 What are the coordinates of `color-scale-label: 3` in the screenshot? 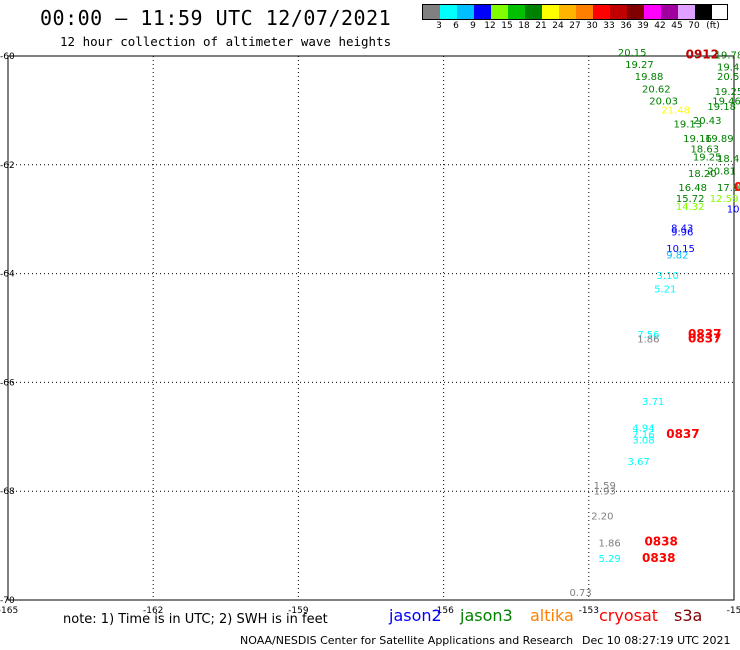 It's located at (439, 26).